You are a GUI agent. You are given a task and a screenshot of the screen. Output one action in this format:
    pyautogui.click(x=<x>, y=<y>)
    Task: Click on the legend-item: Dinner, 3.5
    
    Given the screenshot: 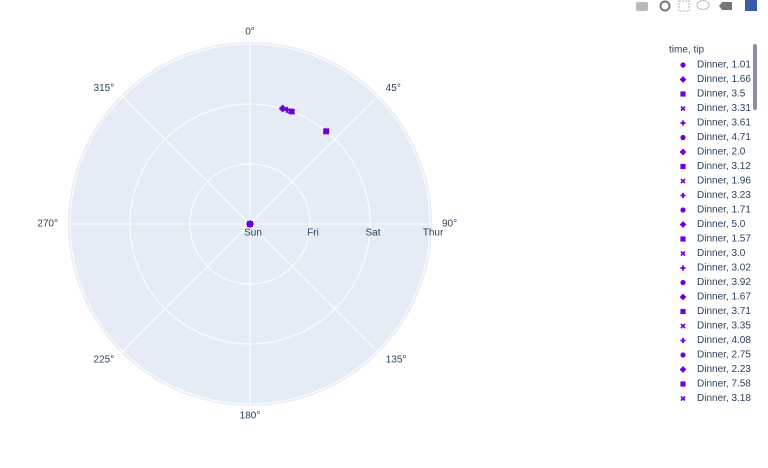 What is the action you would take?
    pyautogui.click(x=713, y=94)
    